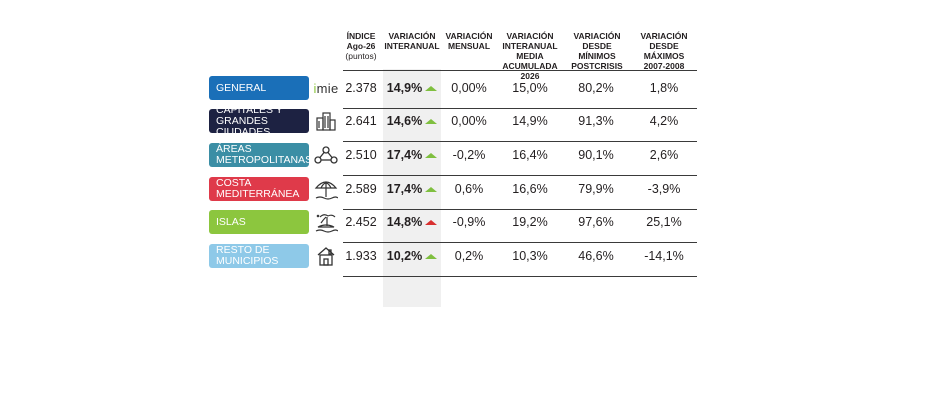  What do you see at coordinates (530, 121) in the screenshot?
I see `cell-acumulada-value: 14,9%` at bounding box center [530, 121].